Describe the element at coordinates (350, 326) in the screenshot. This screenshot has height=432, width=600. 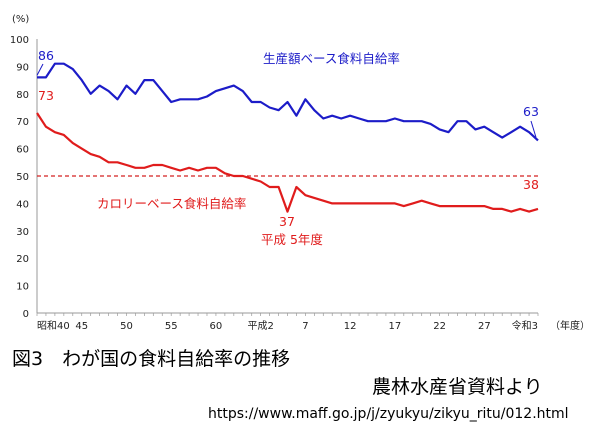
I see `x-tick-label: 12` at that location.